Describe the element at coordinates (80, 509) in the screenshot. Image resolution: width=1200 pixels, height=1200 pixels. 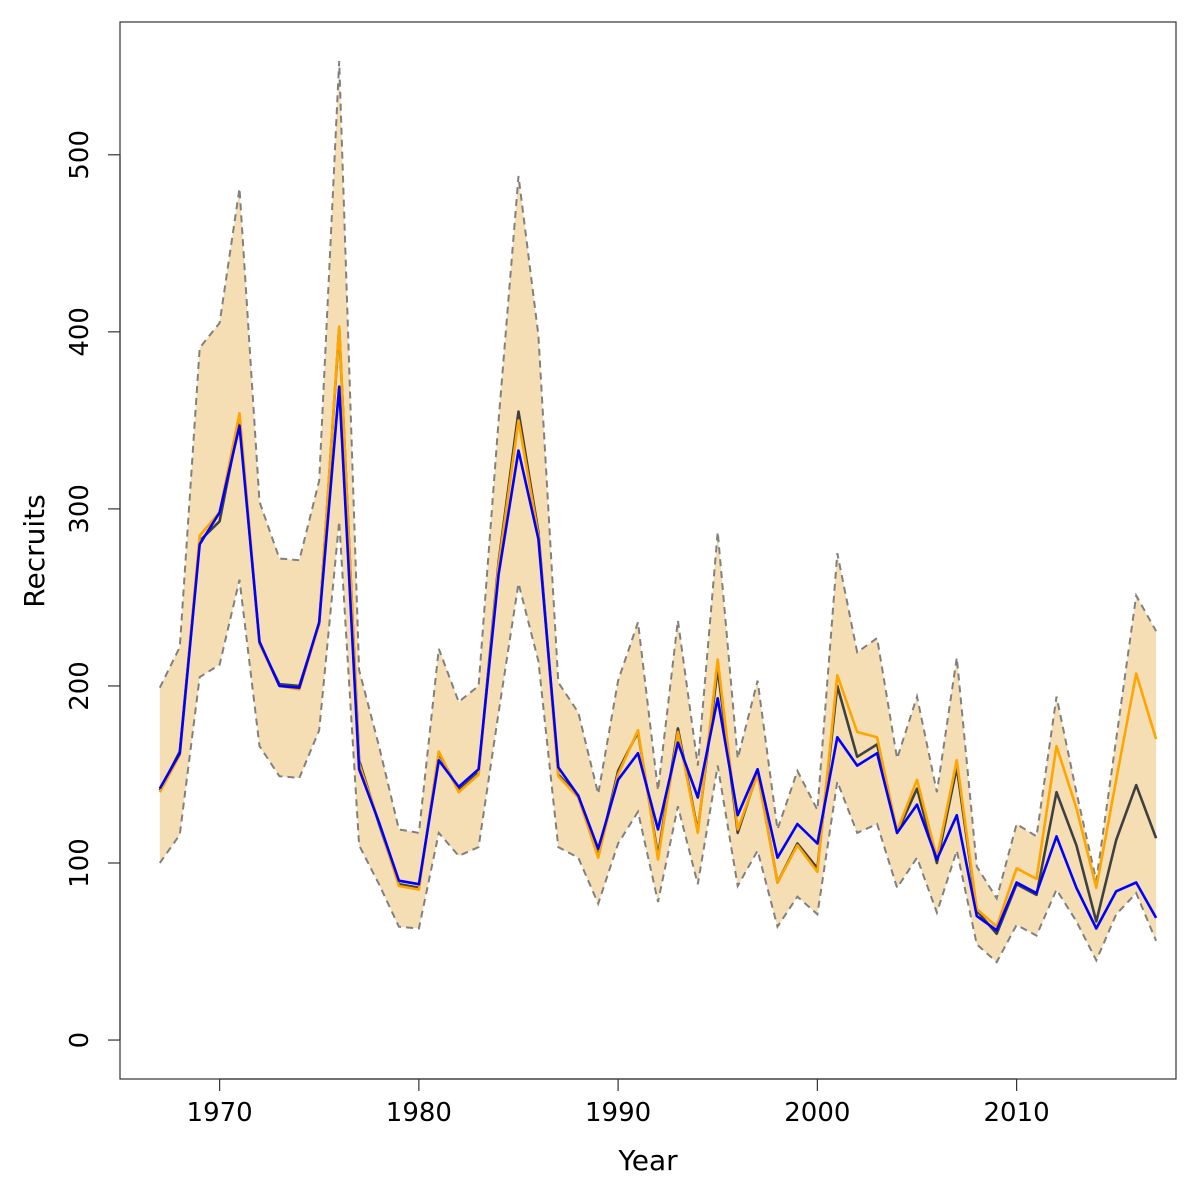
I see `y-tick-label: 300` at that location.